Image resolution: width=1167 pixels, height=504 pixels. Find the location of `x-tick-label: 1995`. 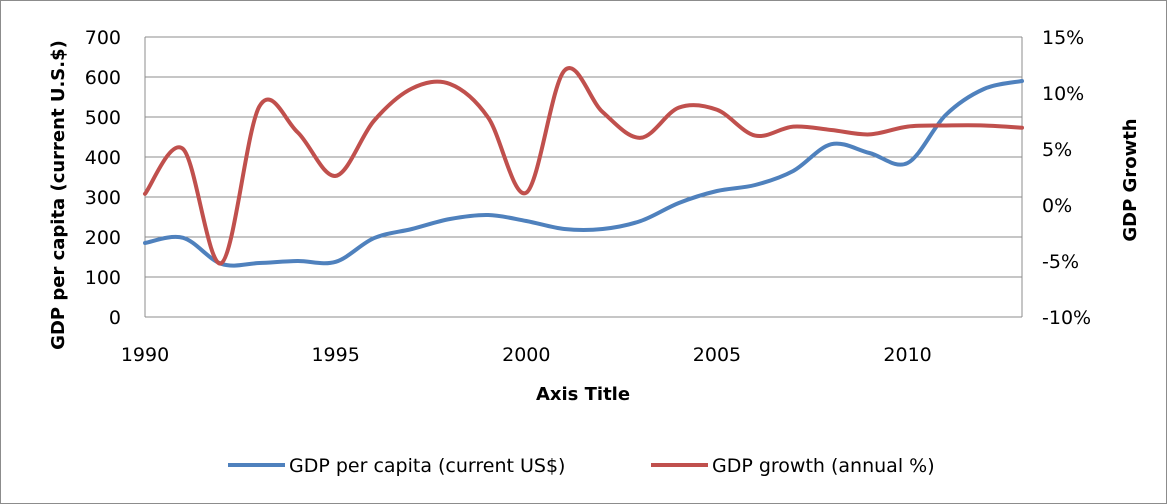

x-tick-label: 1995 is located at coordinates (335, 355).